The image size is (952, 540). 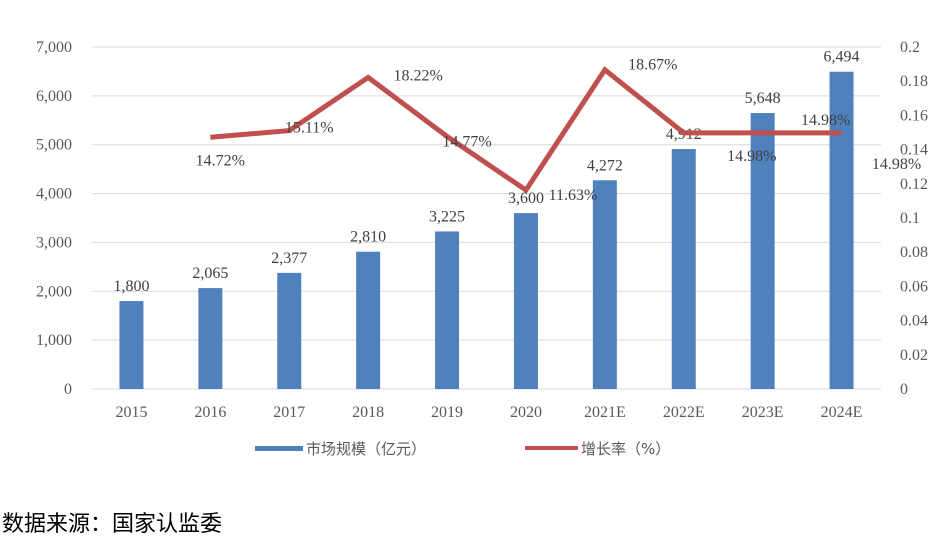 What do you see at coordinates (54, 47) in the screenshot?
I see `y-left-tick-label: 7,000` at bounding box center [54, 47].